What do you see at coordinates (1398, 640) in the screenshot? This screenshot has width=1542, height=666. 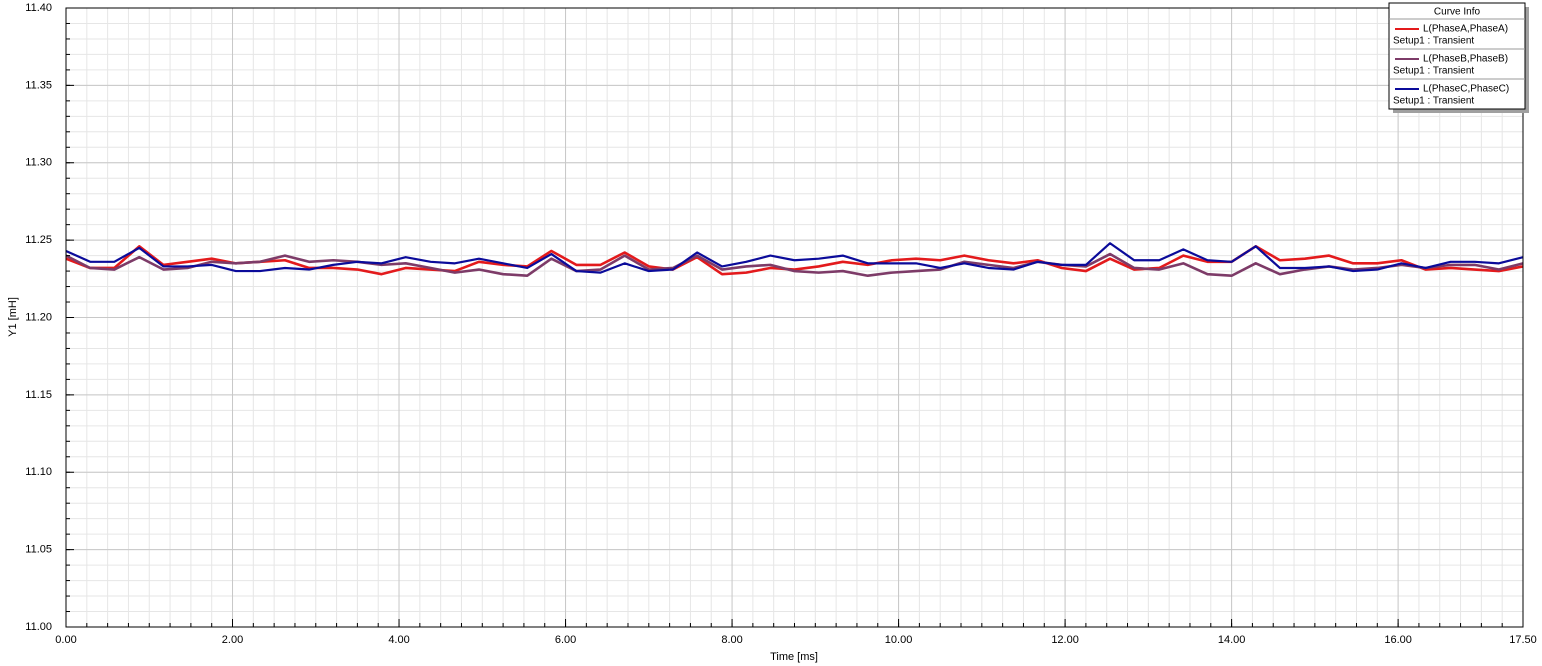 I see `x-tick-label: 16.00` at bounding box center [1398, 640].